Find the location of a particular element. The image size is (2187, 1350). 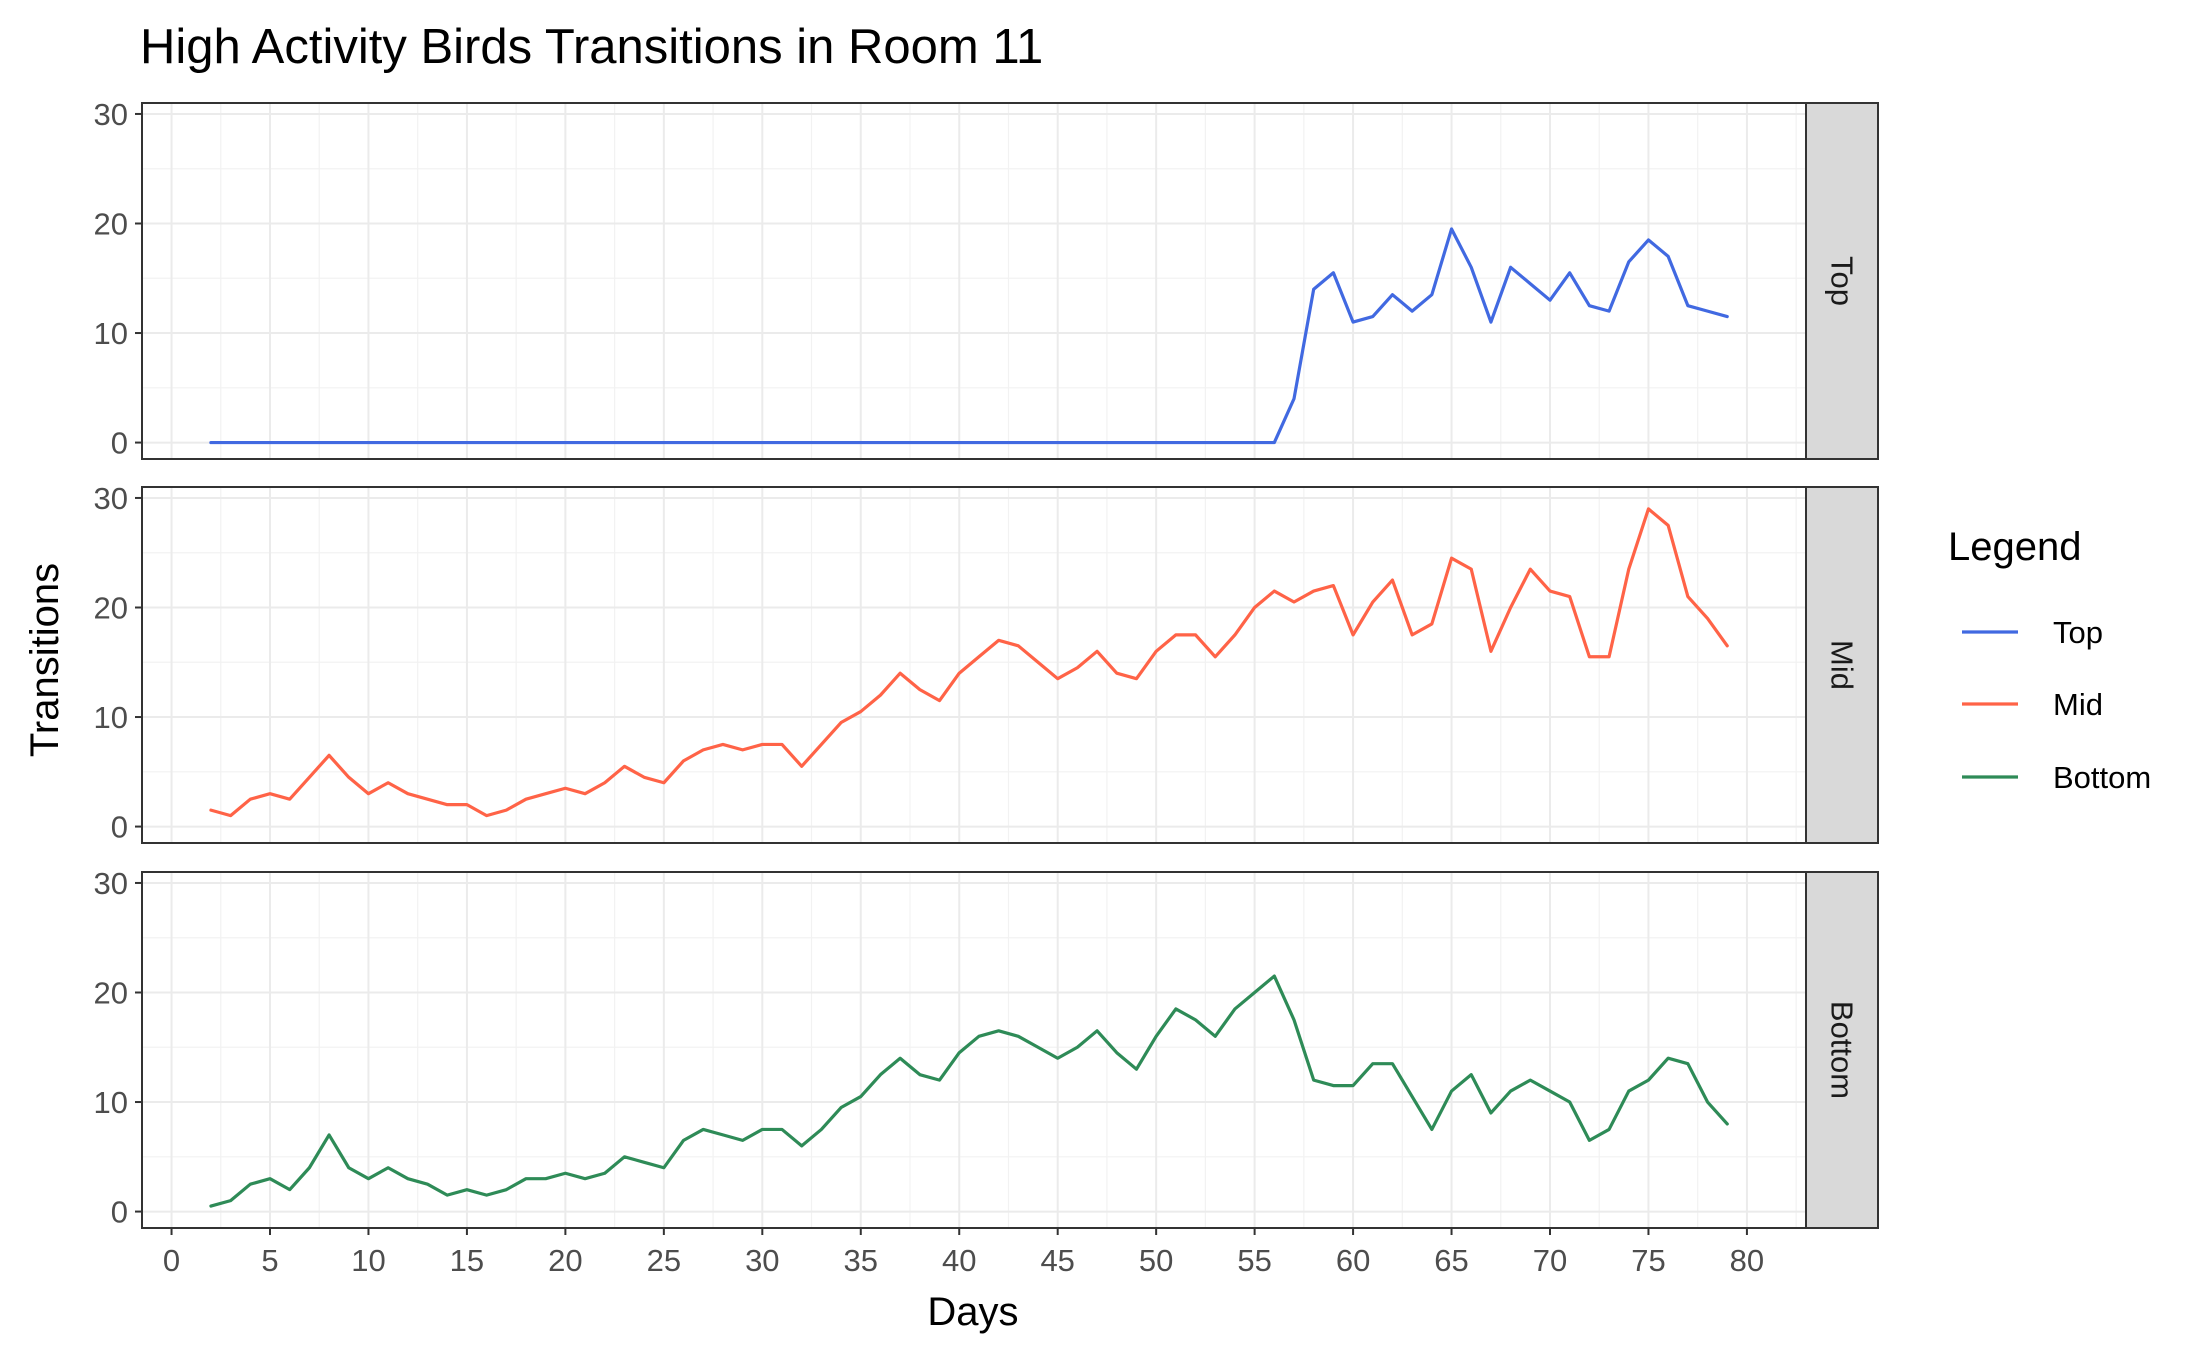

legend-title: Legend is located at coordinates (2014, 547).